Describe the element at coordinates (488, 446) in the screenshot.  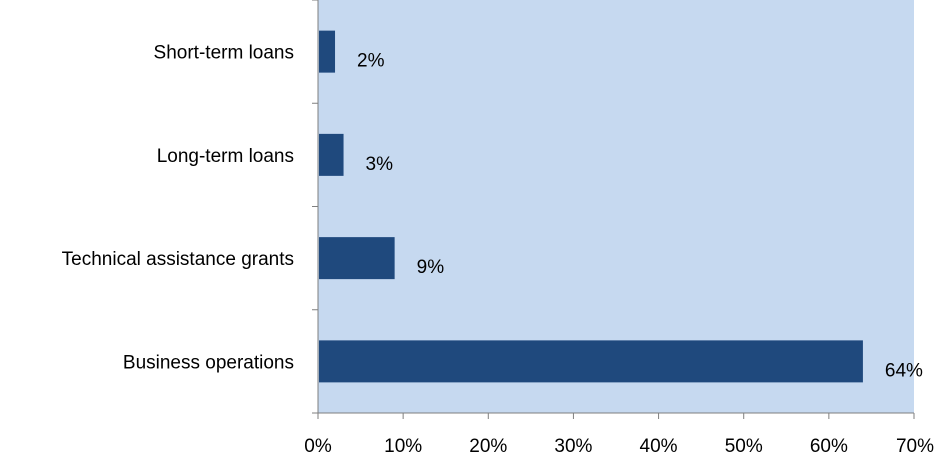
I see `x-tick-label: 20%` at that location.